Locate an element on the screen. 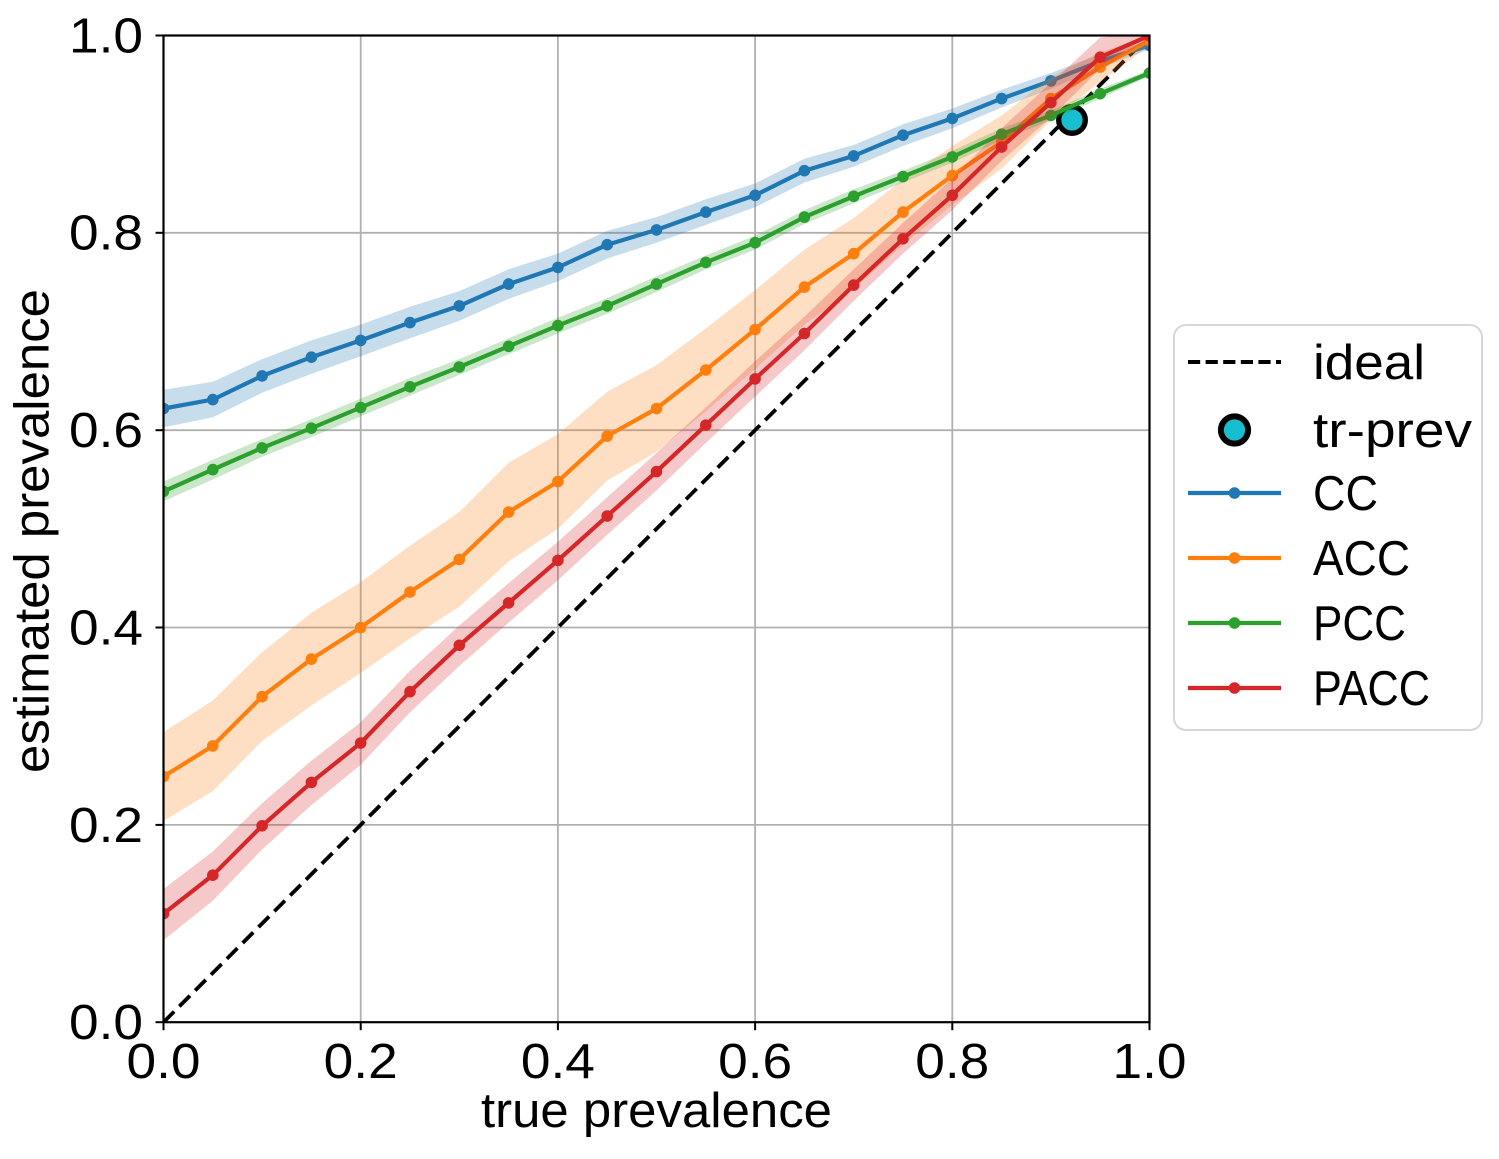  svg-text: PACC is located at coordinates (1371, 689).